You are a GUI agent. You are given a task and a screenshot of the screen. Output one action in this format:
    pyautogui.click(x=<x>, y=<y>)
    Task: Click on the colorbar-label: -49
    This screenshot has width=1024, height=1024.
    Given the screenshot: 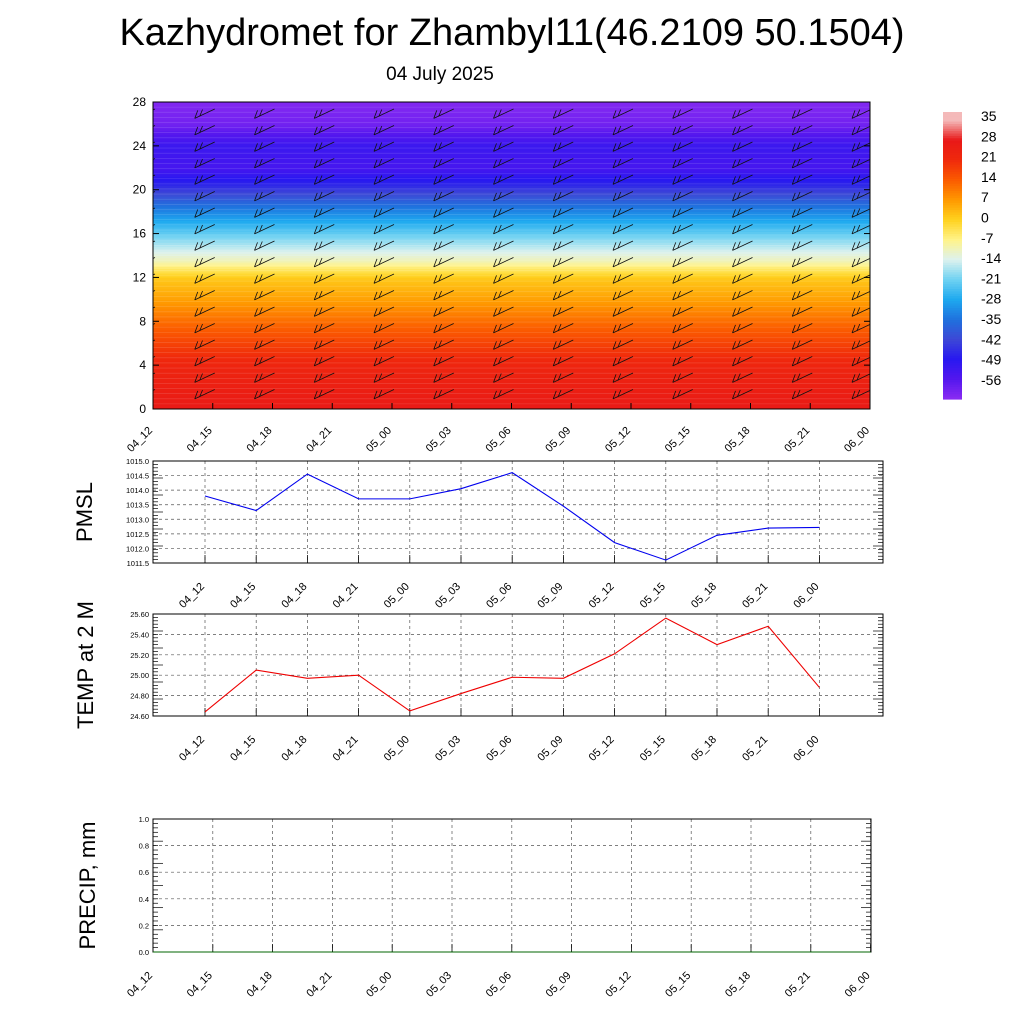 What is the action you would take?
    pyautogui.click(x=991, y=360)
    